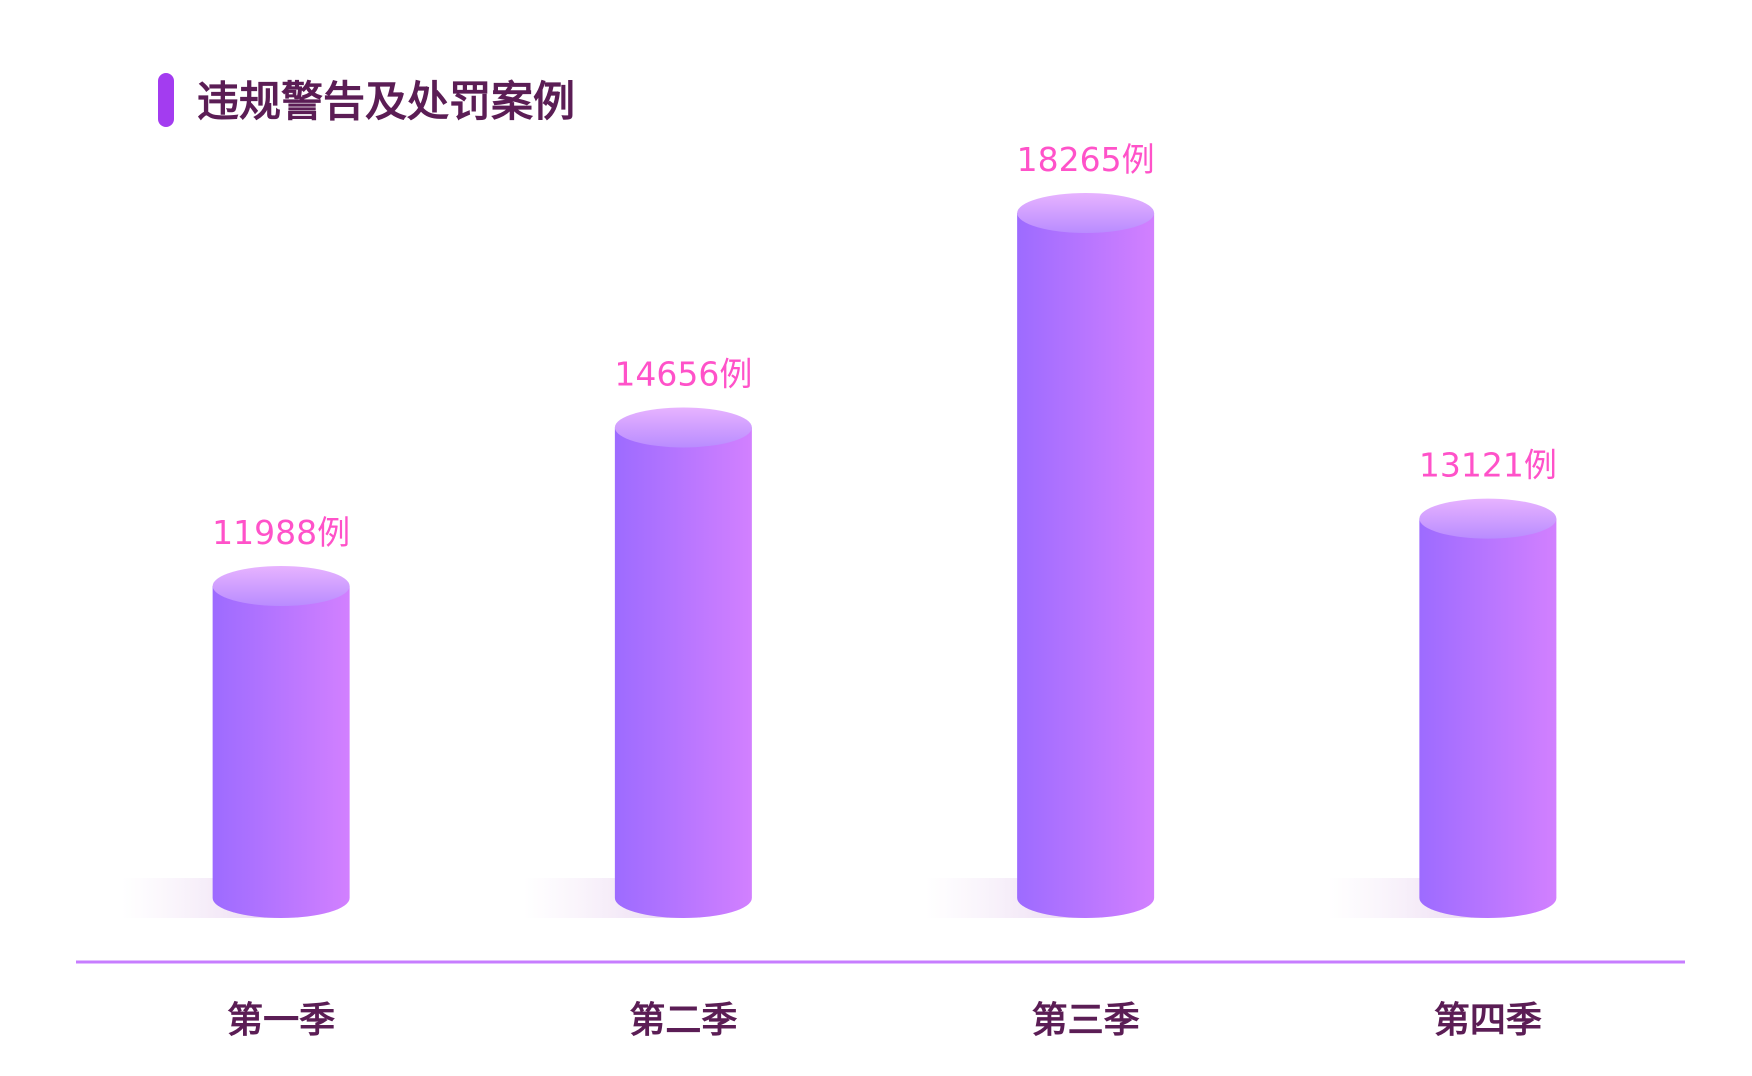  I want to click on chart-title: 违规警告及处罚案例, so click(386, 101).